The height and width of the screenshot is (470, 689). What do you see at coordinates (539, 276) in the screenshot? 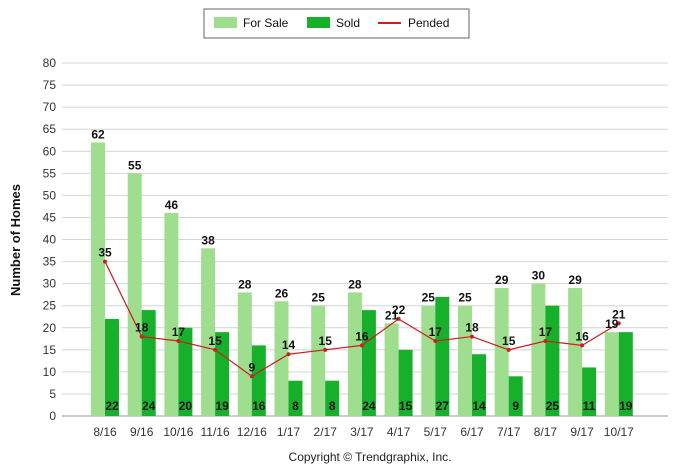
I see `data-label-for-sale: 30` at bounding box center [539, 276].